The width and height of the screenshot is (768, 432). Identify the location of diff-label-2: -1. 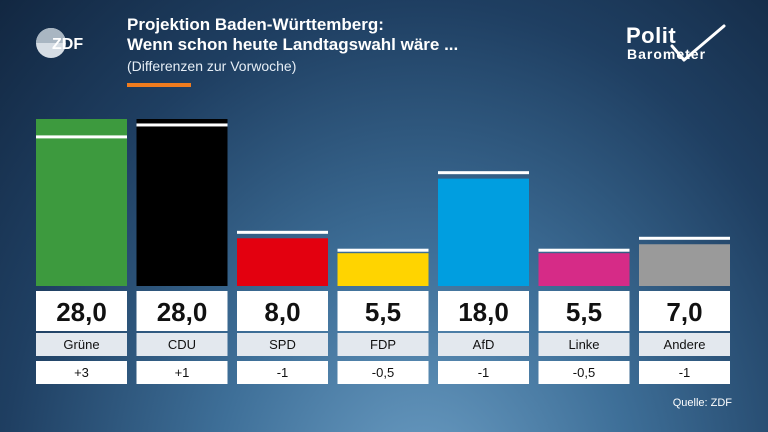
(283, 372).